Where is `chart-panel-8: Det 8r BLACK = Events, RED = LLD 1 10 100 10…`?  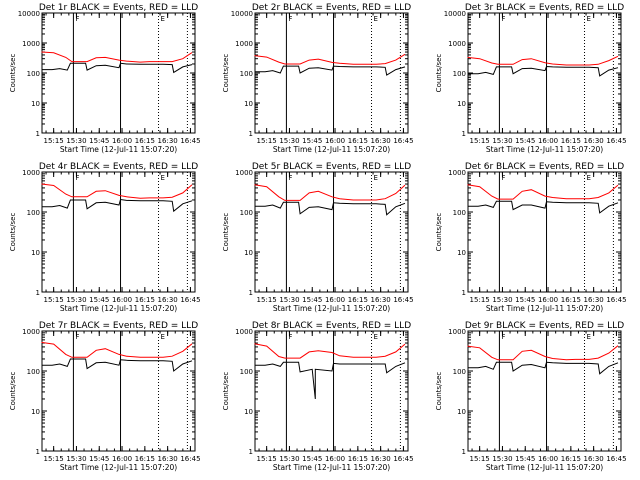 chart-panel-8: Det 8r BLACK = Events, RED = LLD 1 10 100 10… is located at coordinates (318, 396).